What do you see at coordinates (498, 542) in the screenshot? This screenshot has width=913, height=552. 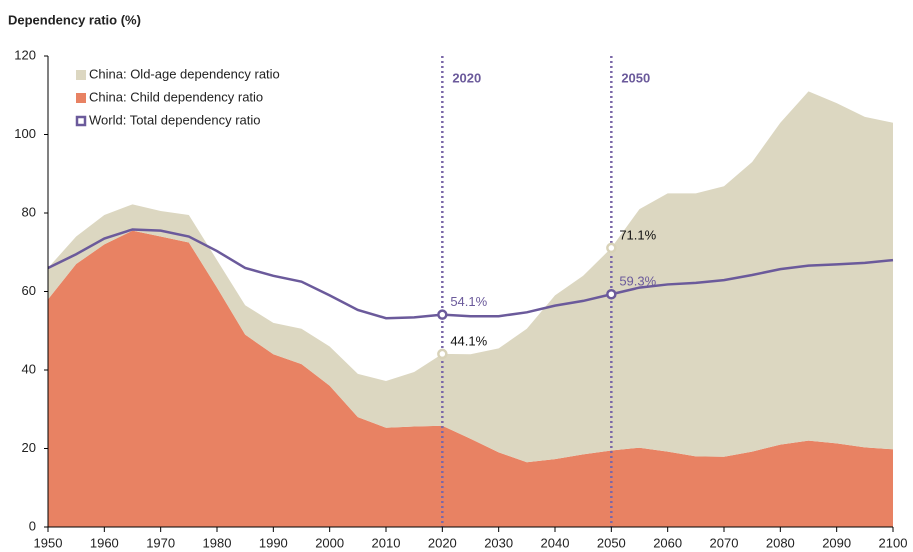 I see `x-tick-label: 2030` at bounding box center [498, 542].